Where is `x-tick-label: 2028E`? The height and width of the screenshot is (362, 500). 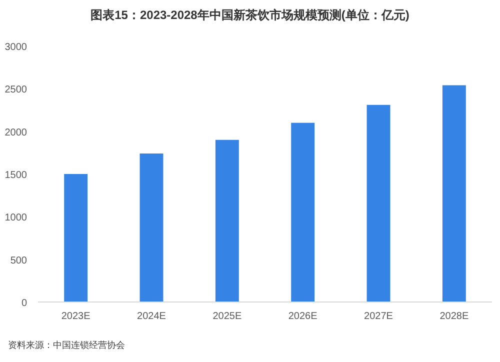 x-tick-label: 2028E is located at coordinates (454, 316).